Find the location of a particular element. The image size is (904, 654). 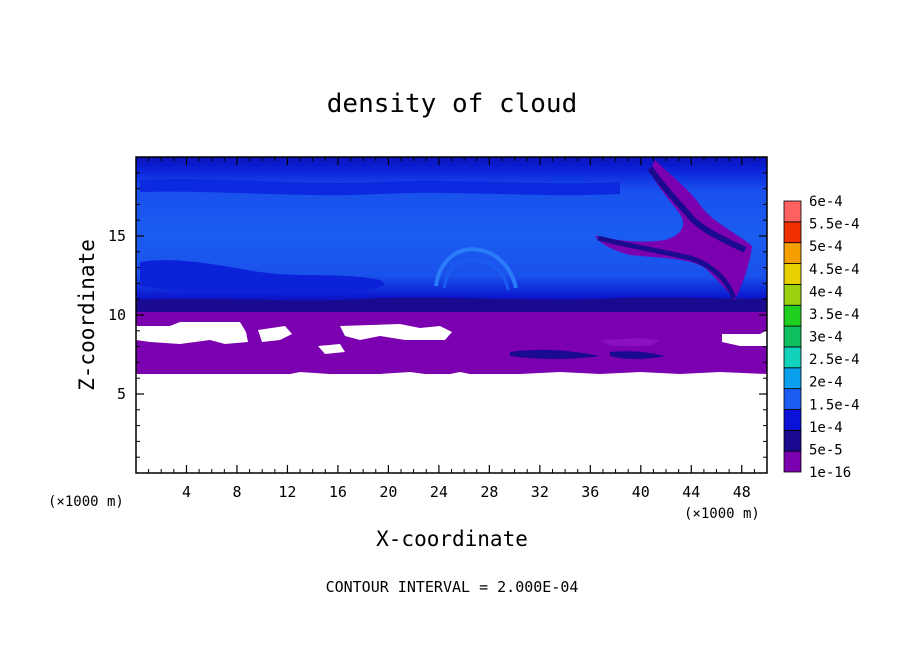

colorbar-label: 5e-4 is located at coordinates (826, 247).